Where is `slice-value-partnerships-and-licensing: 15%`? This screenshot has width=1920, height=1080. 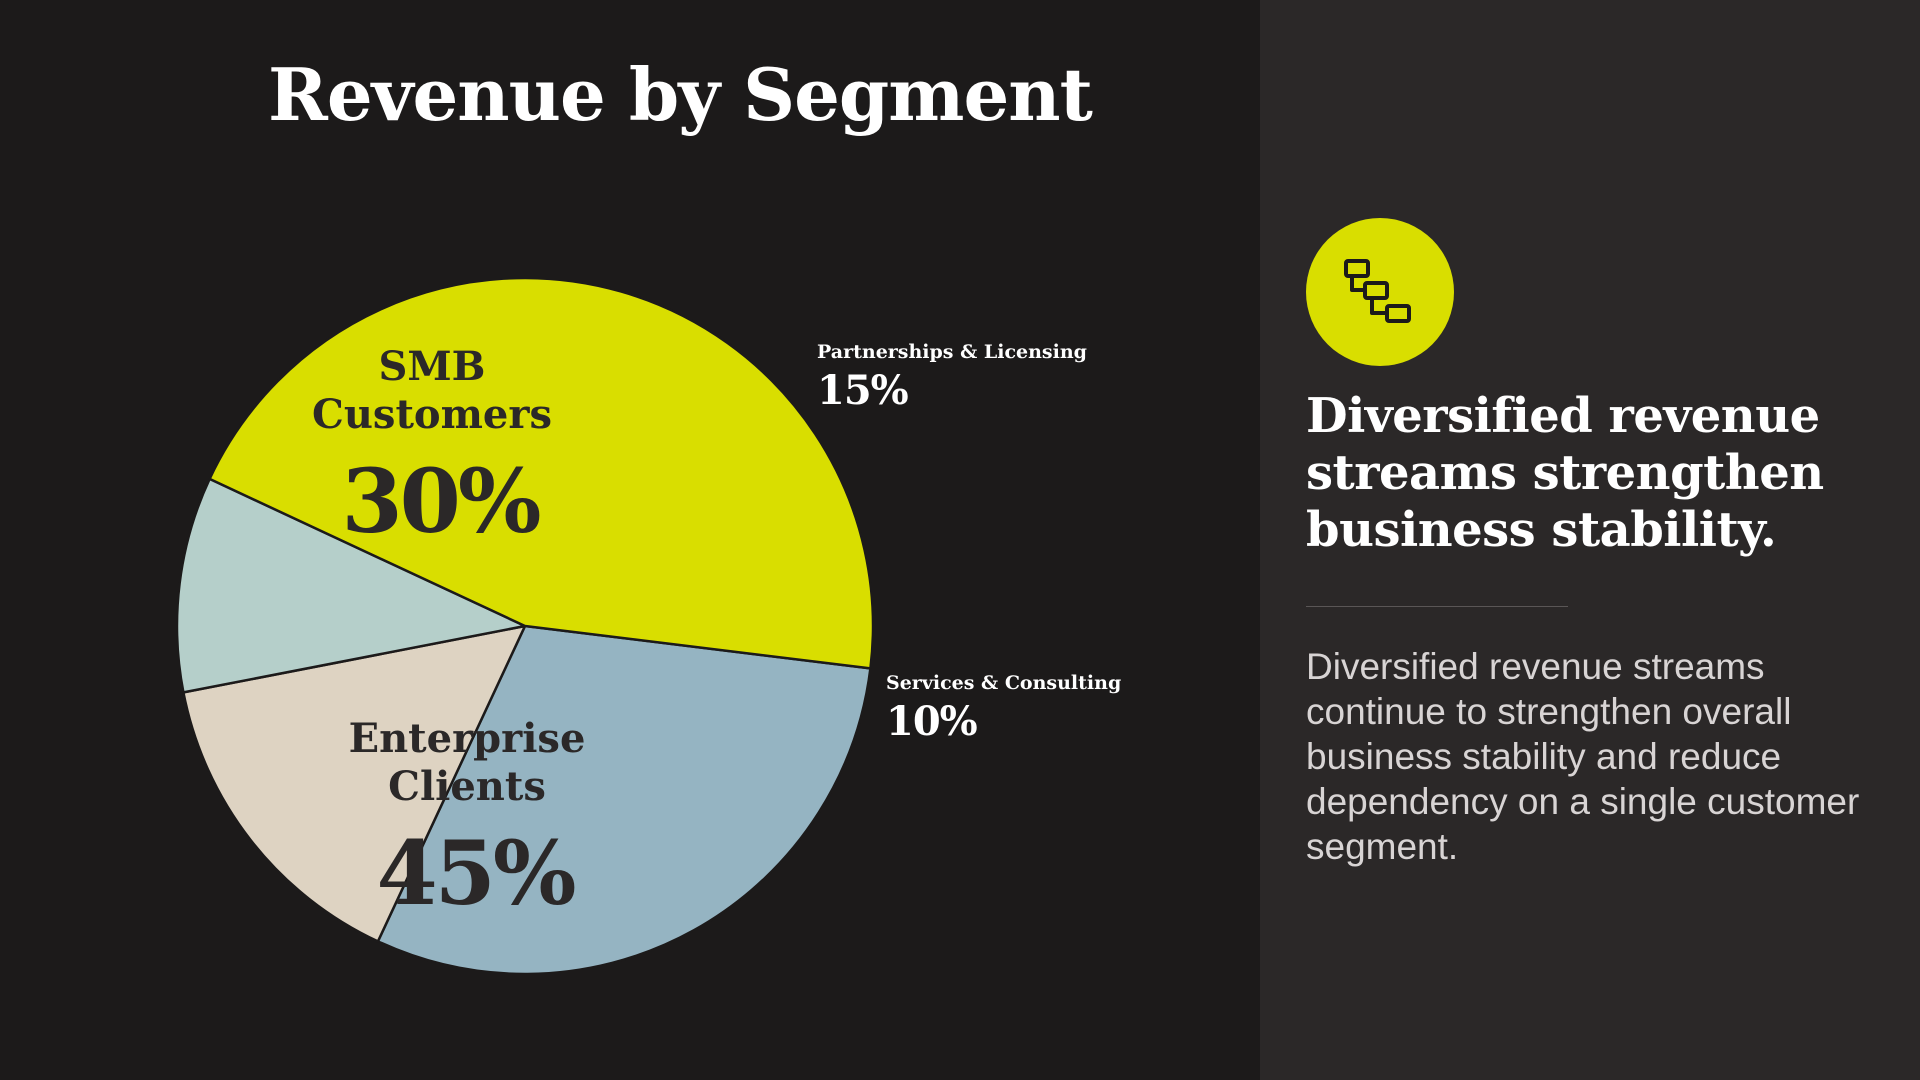 slice-value-partnerships-and-licensing: 15% is located at coordinates (863, 390).